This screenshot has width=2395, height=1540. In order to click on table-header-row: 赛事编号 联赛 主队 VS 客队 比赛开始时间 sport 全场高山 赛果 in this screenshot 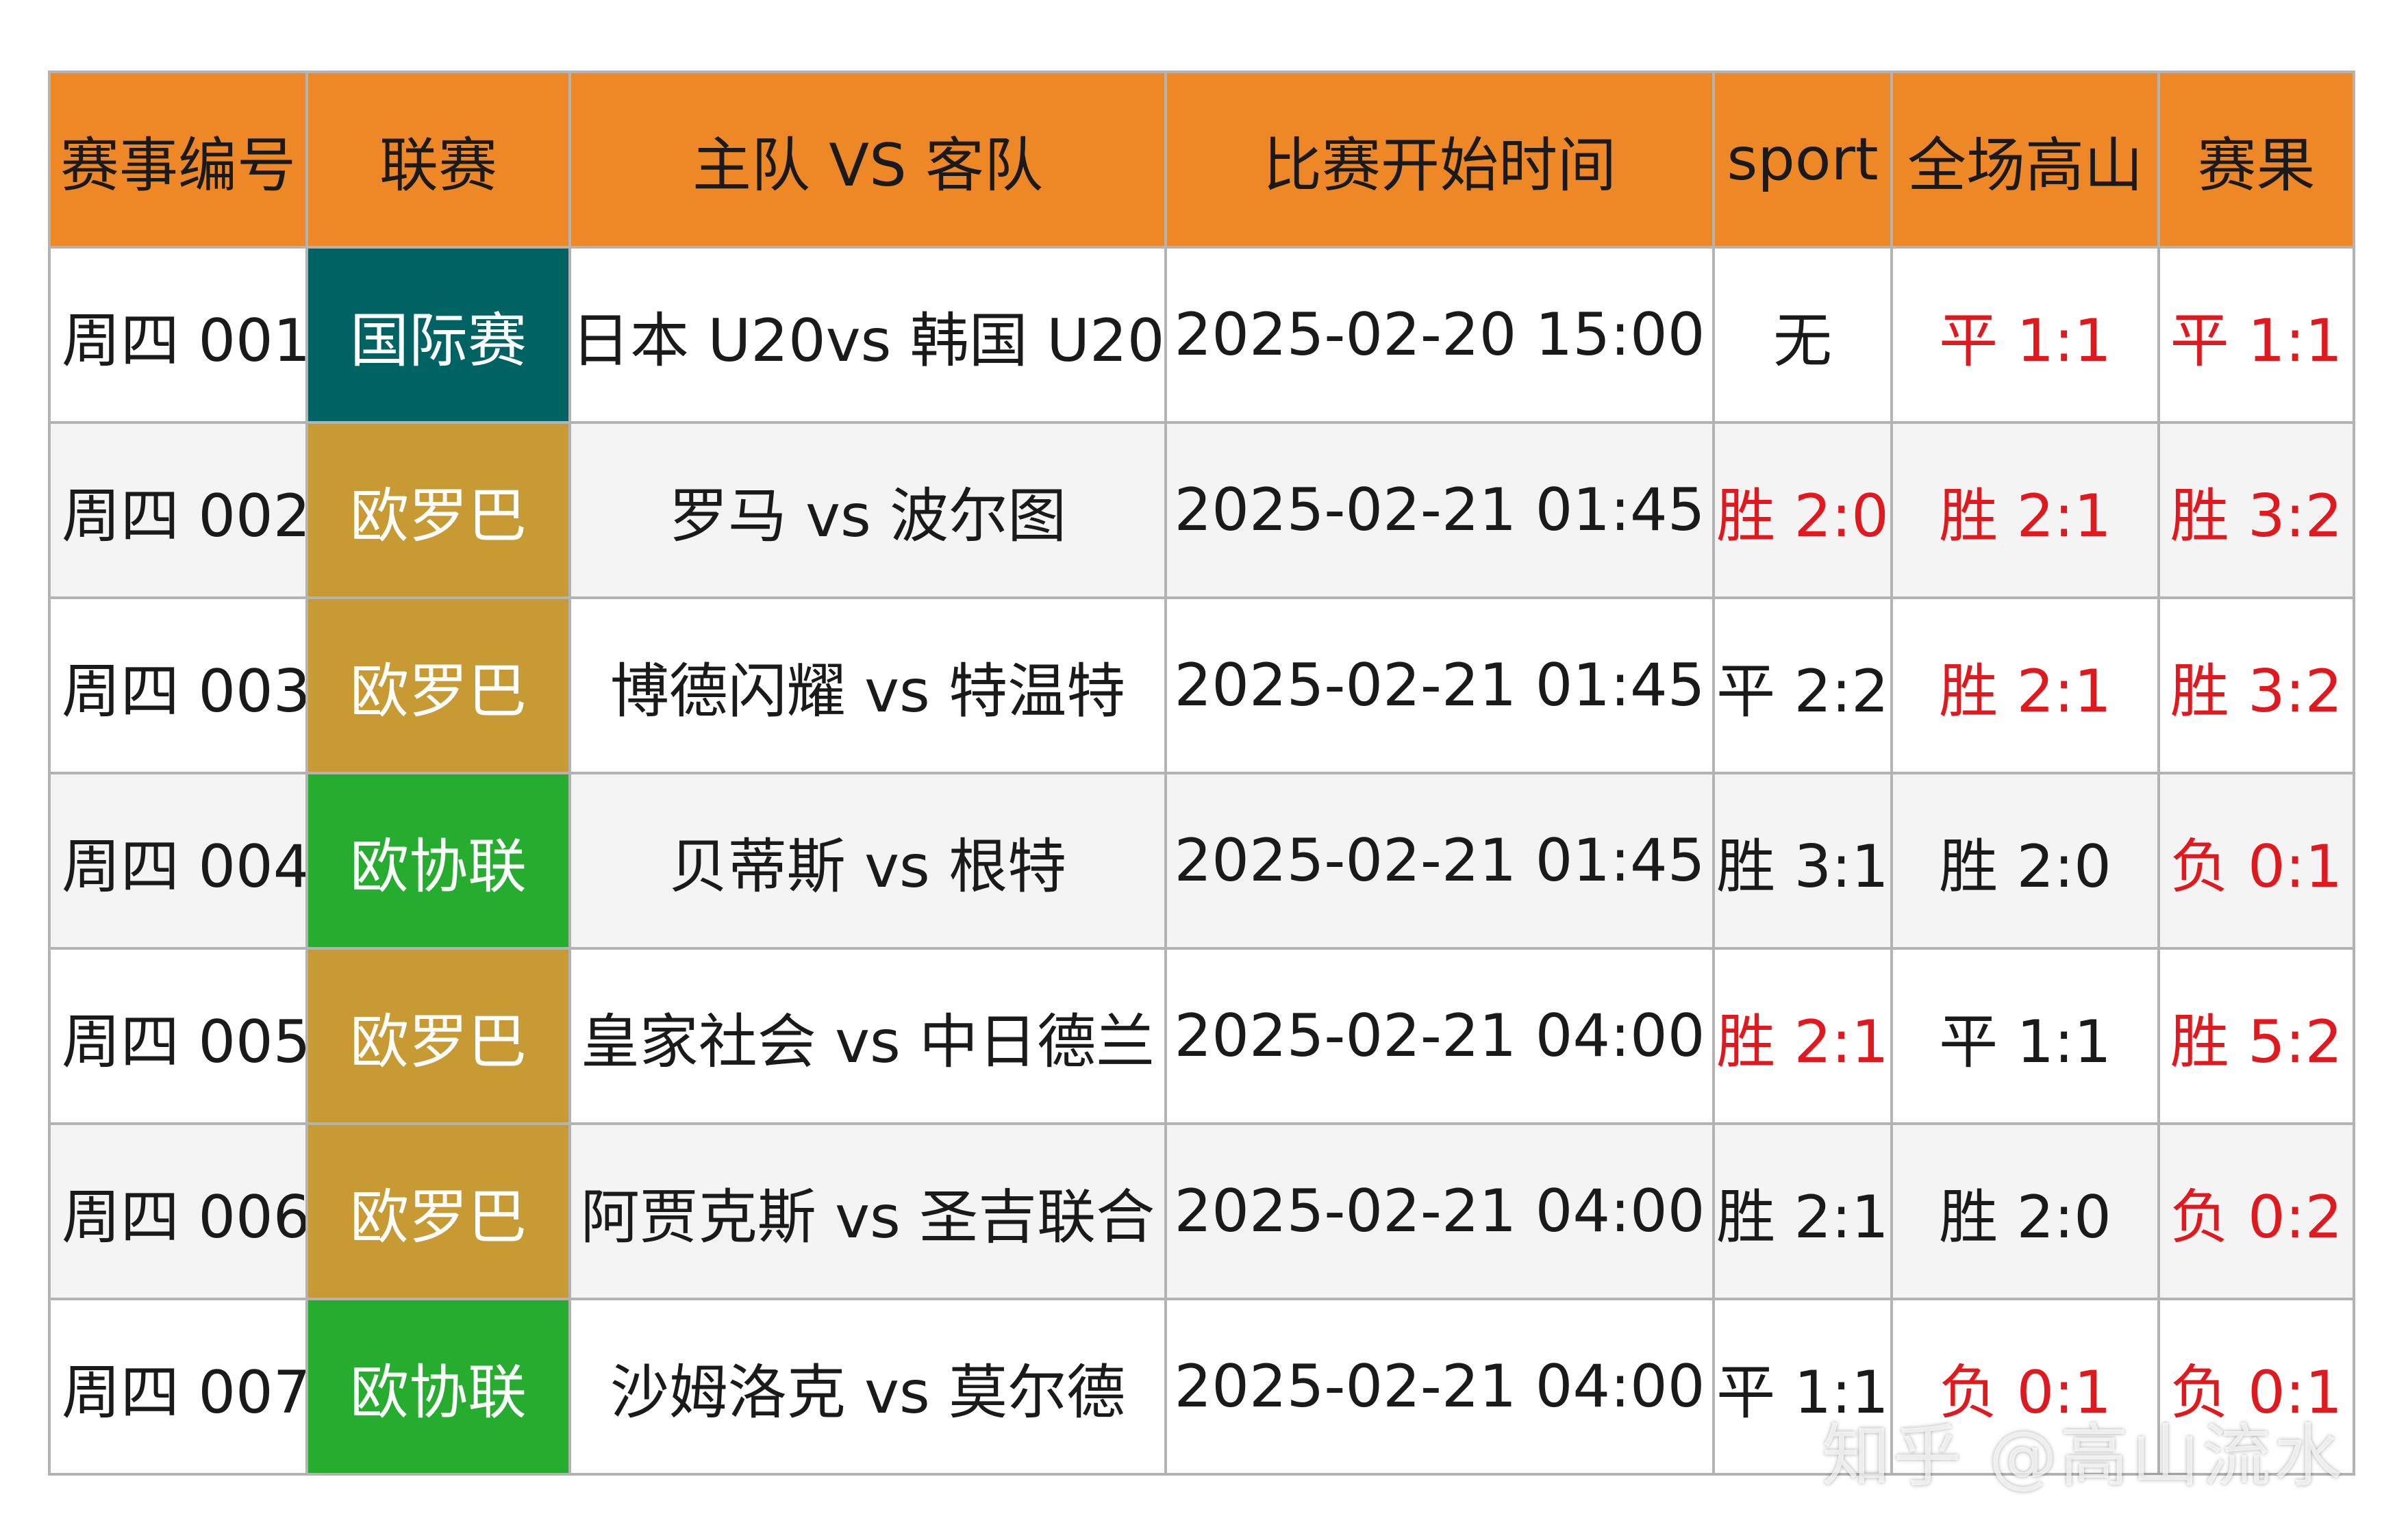, I will do `click(1201, 160)`.